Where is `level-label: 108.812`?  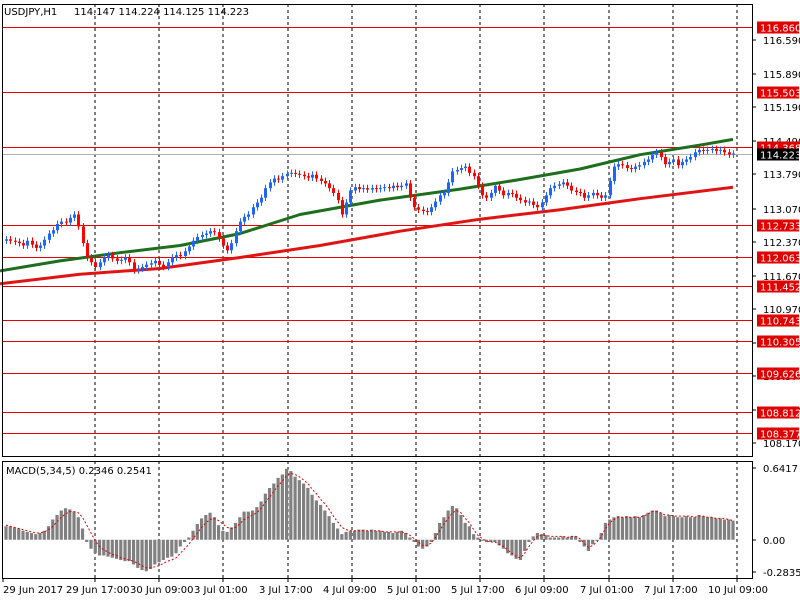 level-label: 108.812 is located at coordinates (780, 414).